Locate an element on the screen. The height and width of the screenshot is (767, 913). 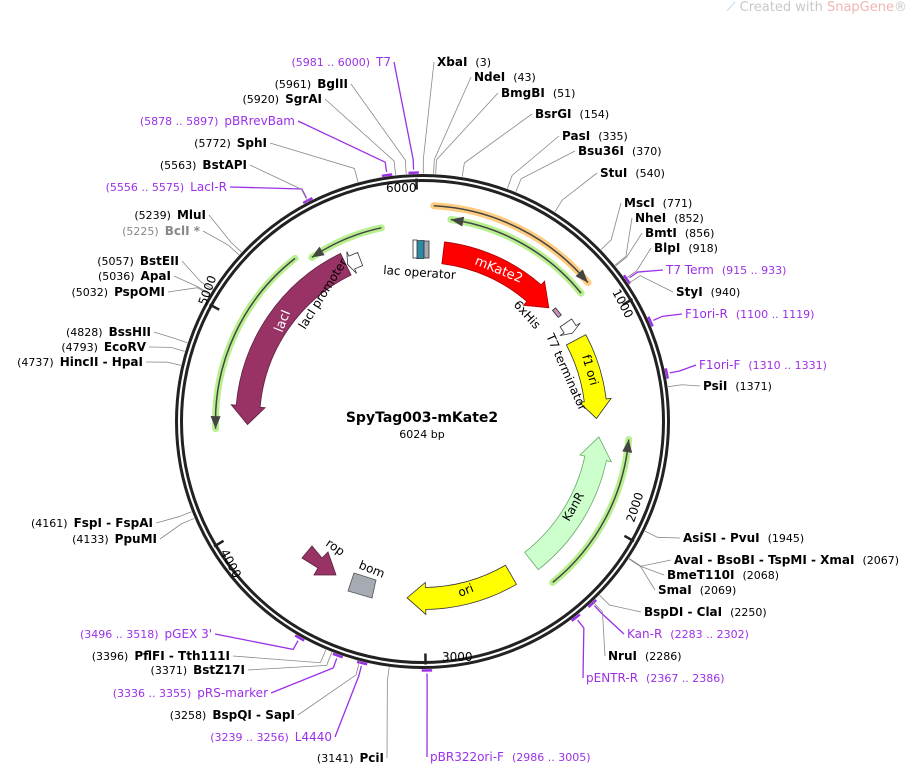
site-label: Kan-R (2283 .. 2302) is located at coordinates (688, 634).